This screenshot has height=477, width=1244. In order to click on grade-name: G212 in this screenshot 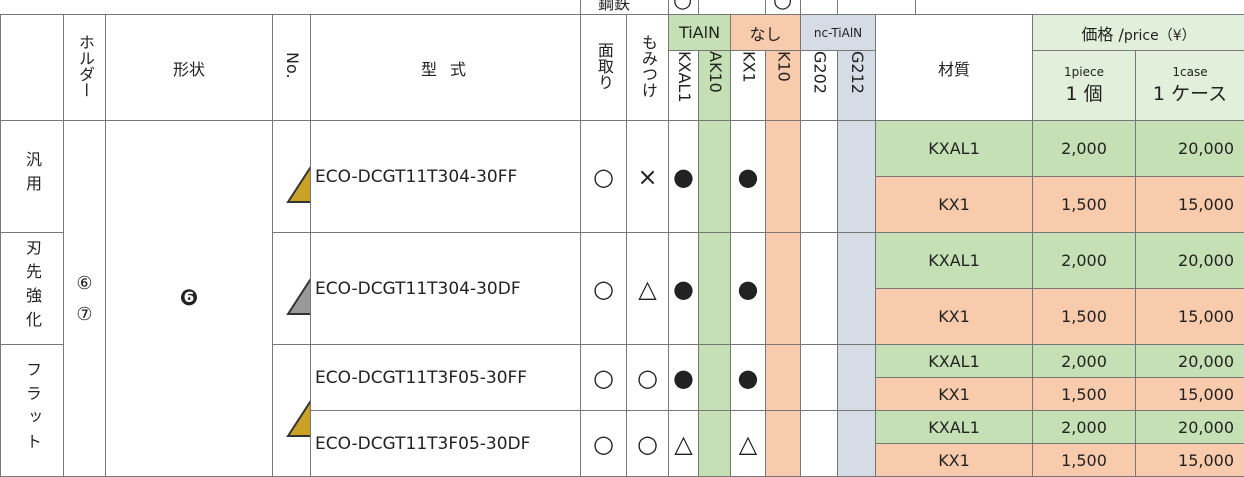, I will do `click(857, 72)`.